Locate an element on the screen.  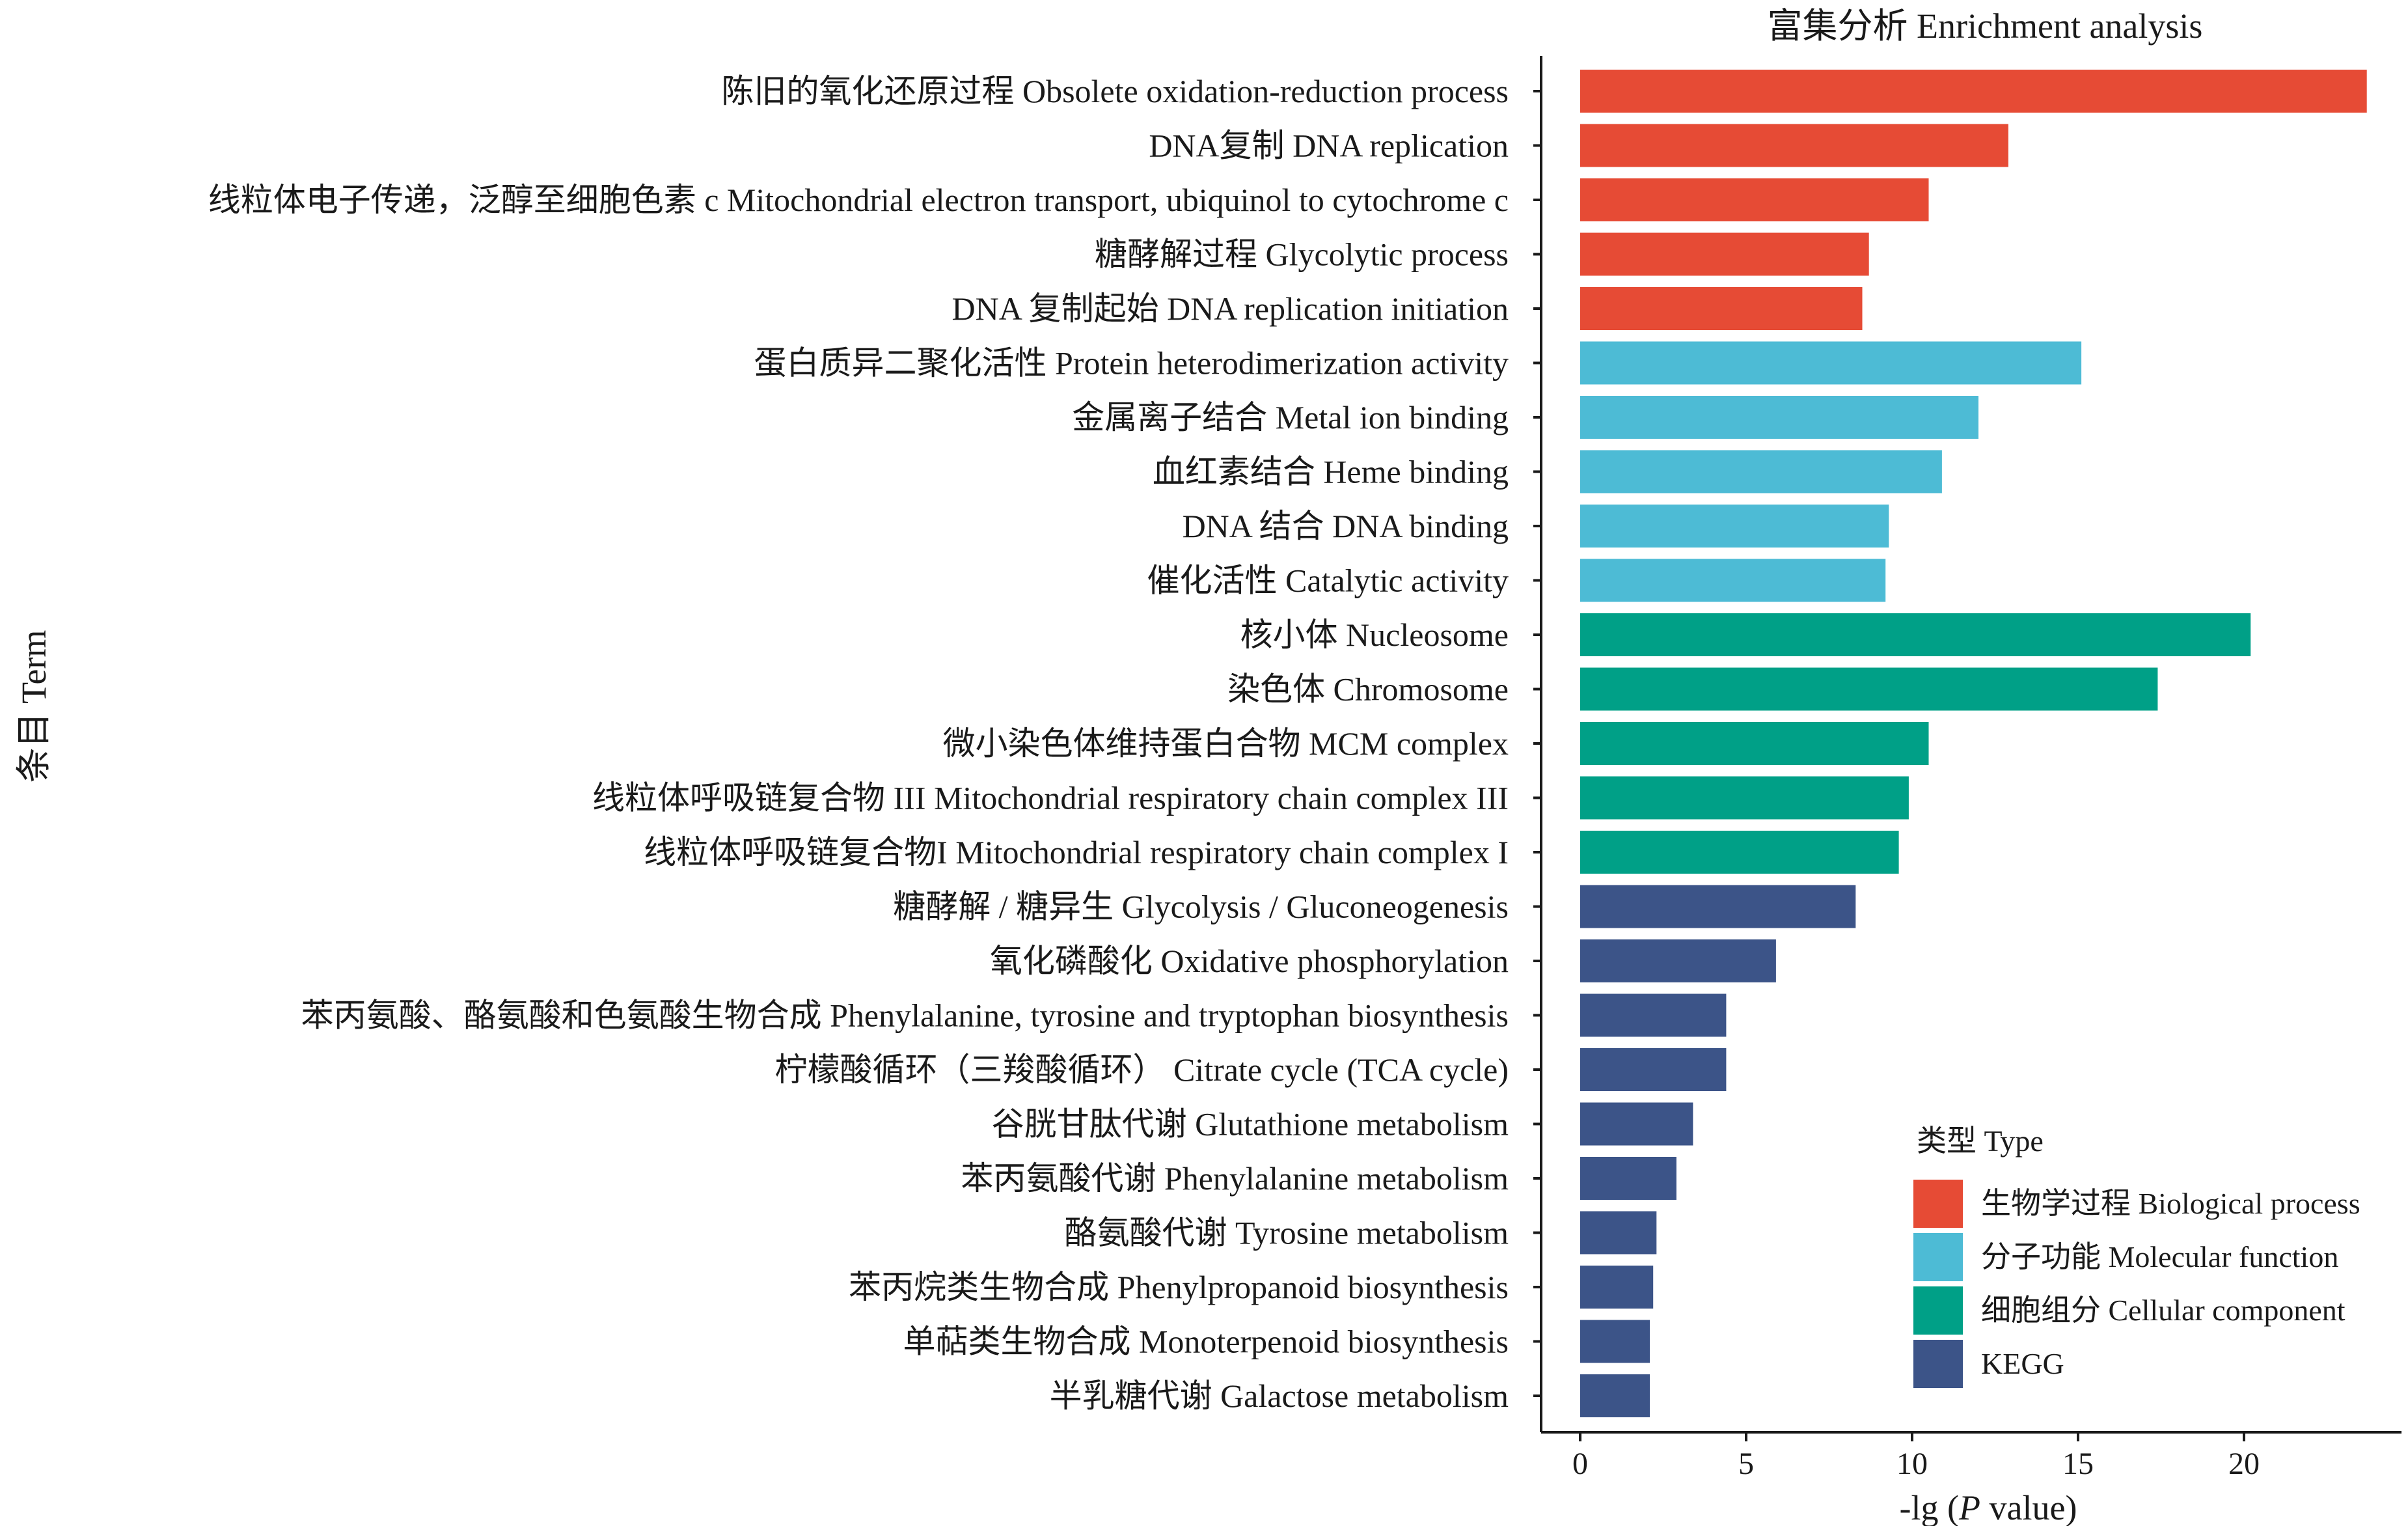
legend-label-mf: 分子功能 Molecular function is located at coordinates (2159, 1256).